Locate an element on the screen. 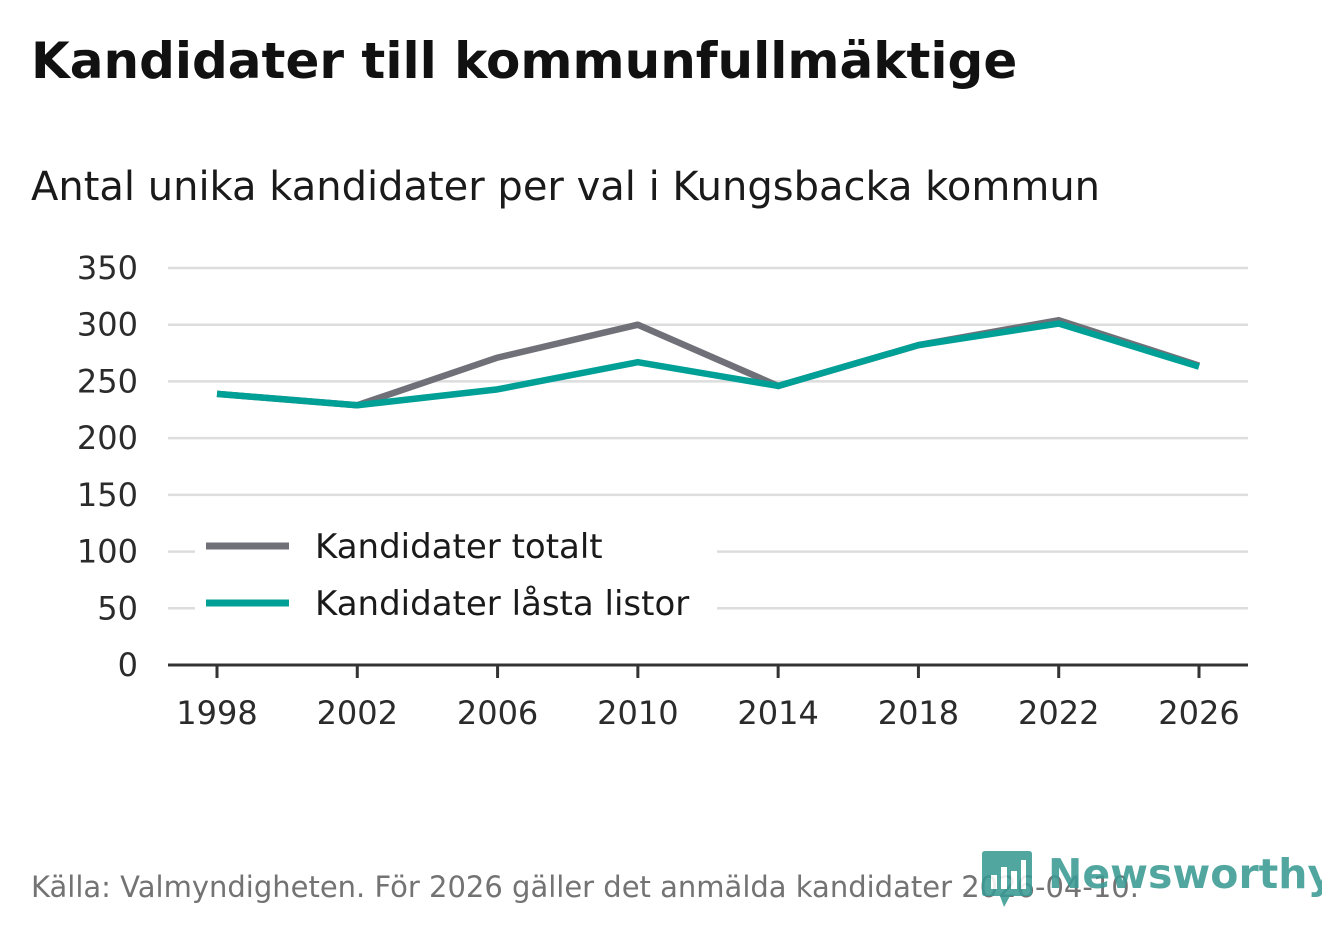 This screenshot has width=1322, height=939. newsworthy-logo: Newsworthy is located at coordinates (1152, 880).